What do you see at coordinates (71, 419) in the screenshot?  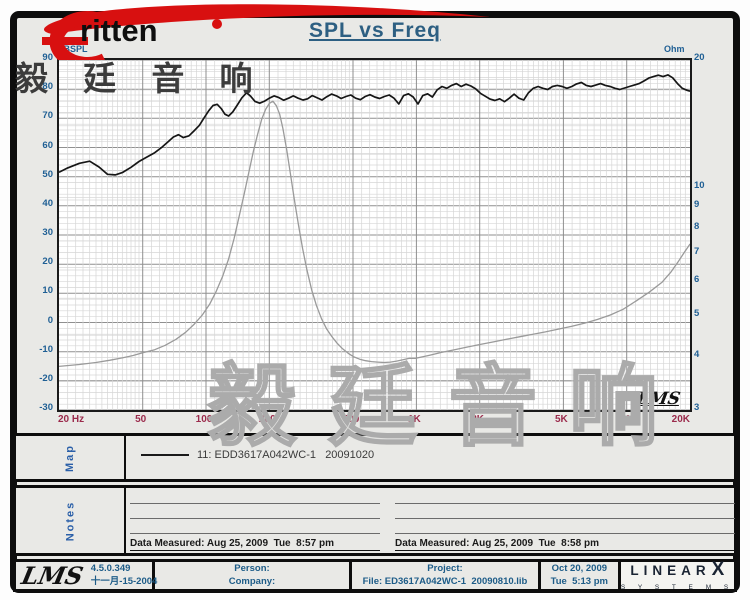 I see `x-axis-tick: 20 Hz` at bounding box center [71, 419].